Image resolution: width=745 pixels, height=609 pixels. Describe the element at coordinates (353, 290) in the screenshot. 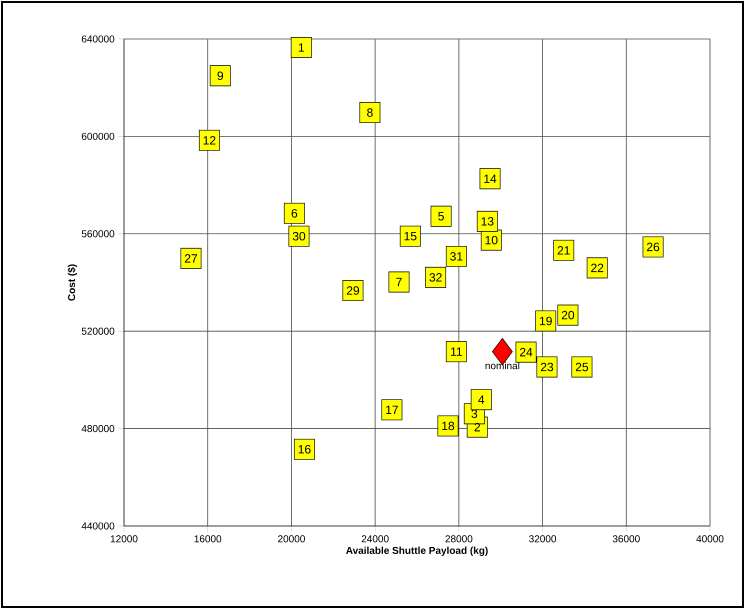

I see `annotation: 29` at that location.